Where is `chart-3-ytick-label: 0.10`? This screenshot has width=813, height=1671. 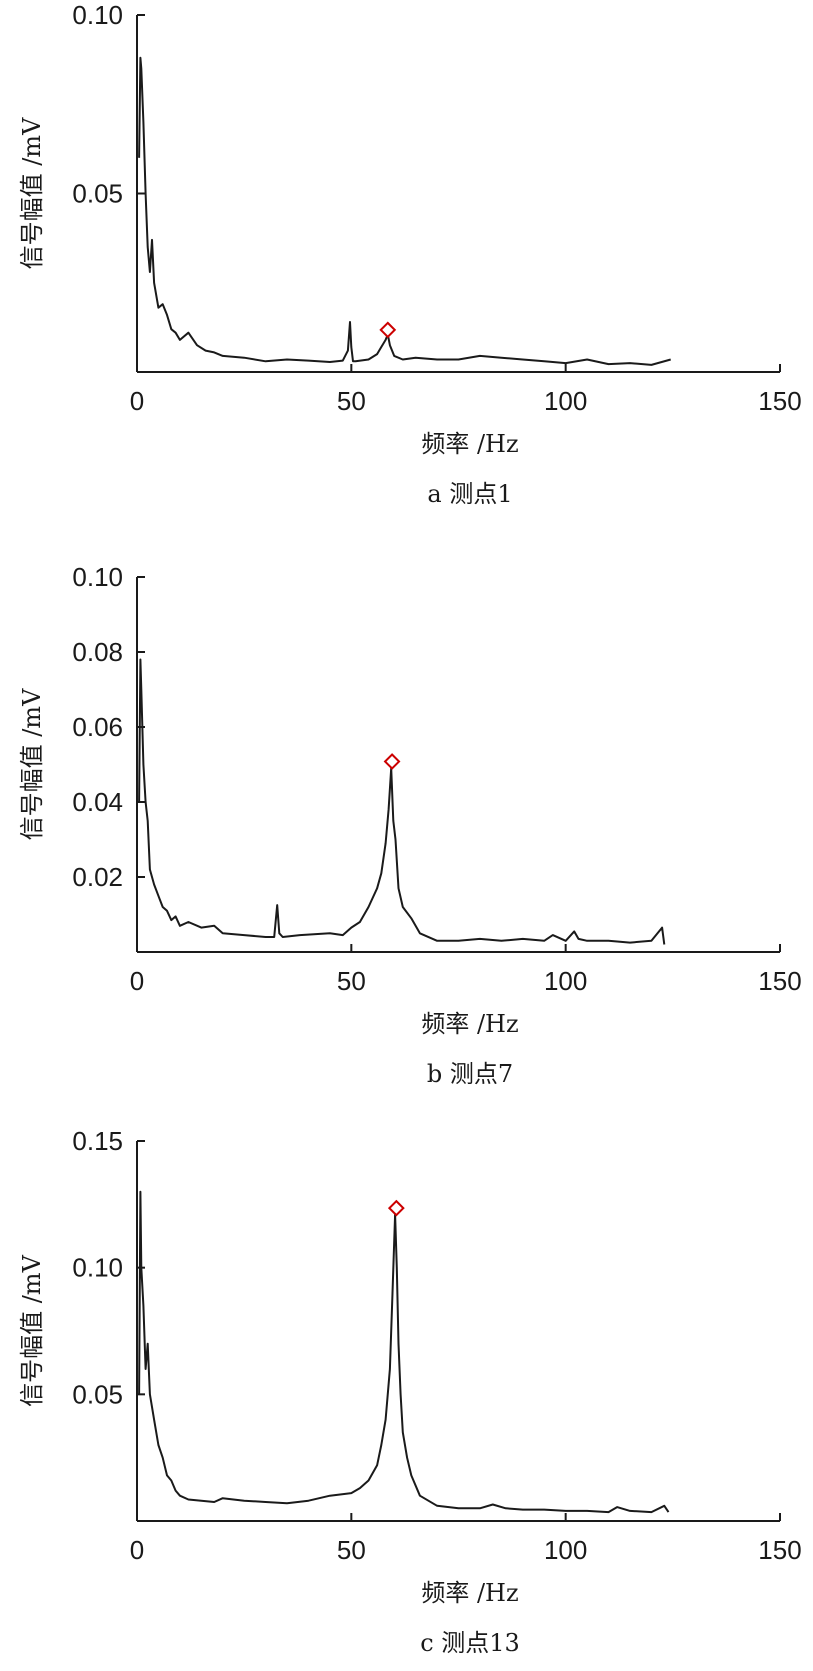
chart-3-ytick-label: 0.10 is located at coordinates (97, 1268).